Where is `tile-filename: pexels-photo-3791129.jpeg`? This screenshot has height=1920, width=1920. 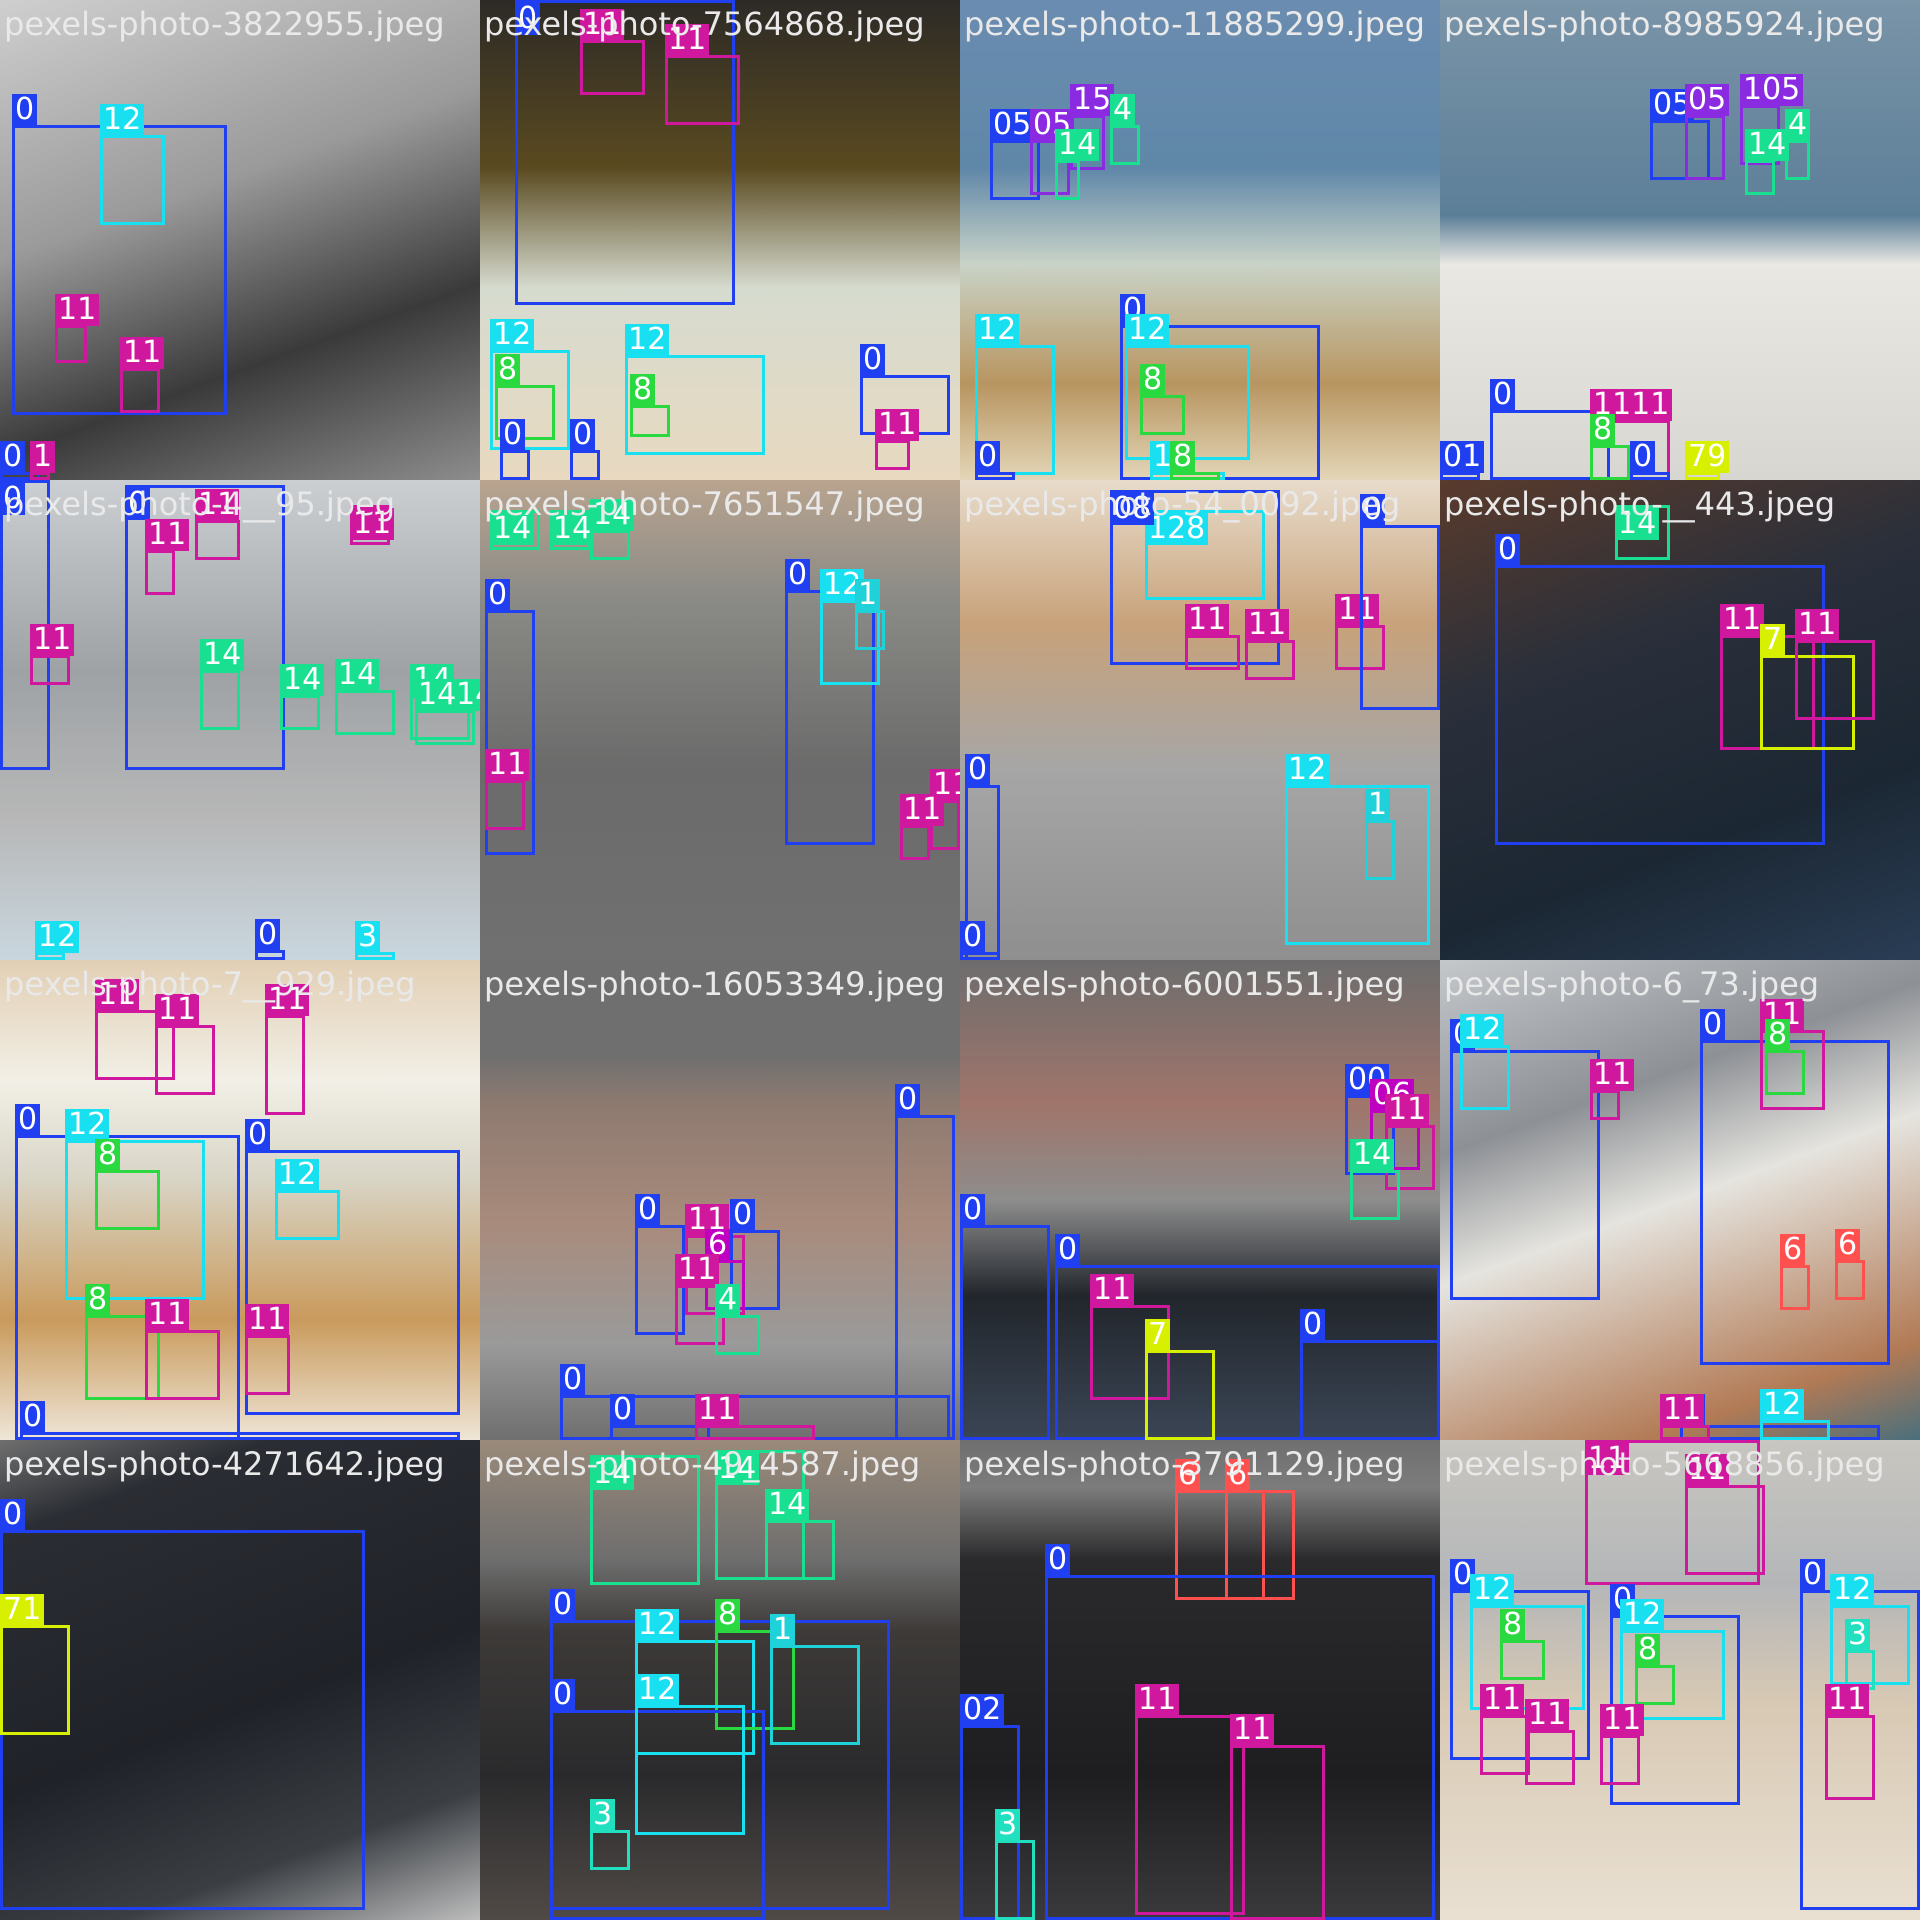
tile-filename: pexels-photo-3791129.jpeg is located at coordinates (1184, 1464).